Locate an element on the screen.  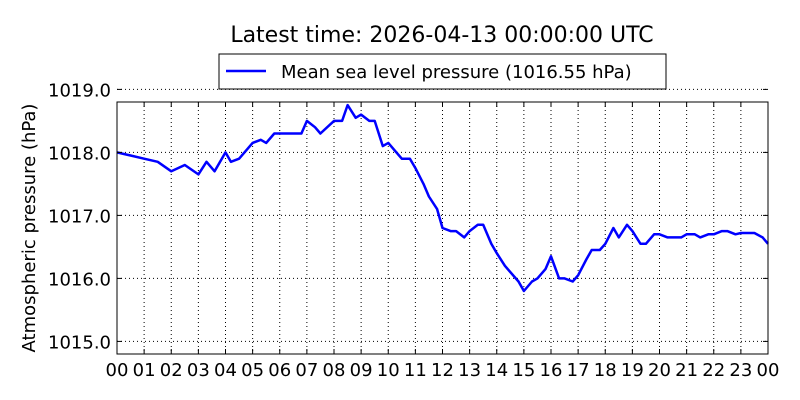
y-tick-label: 1015.0 is located at coordinates (79, 342).